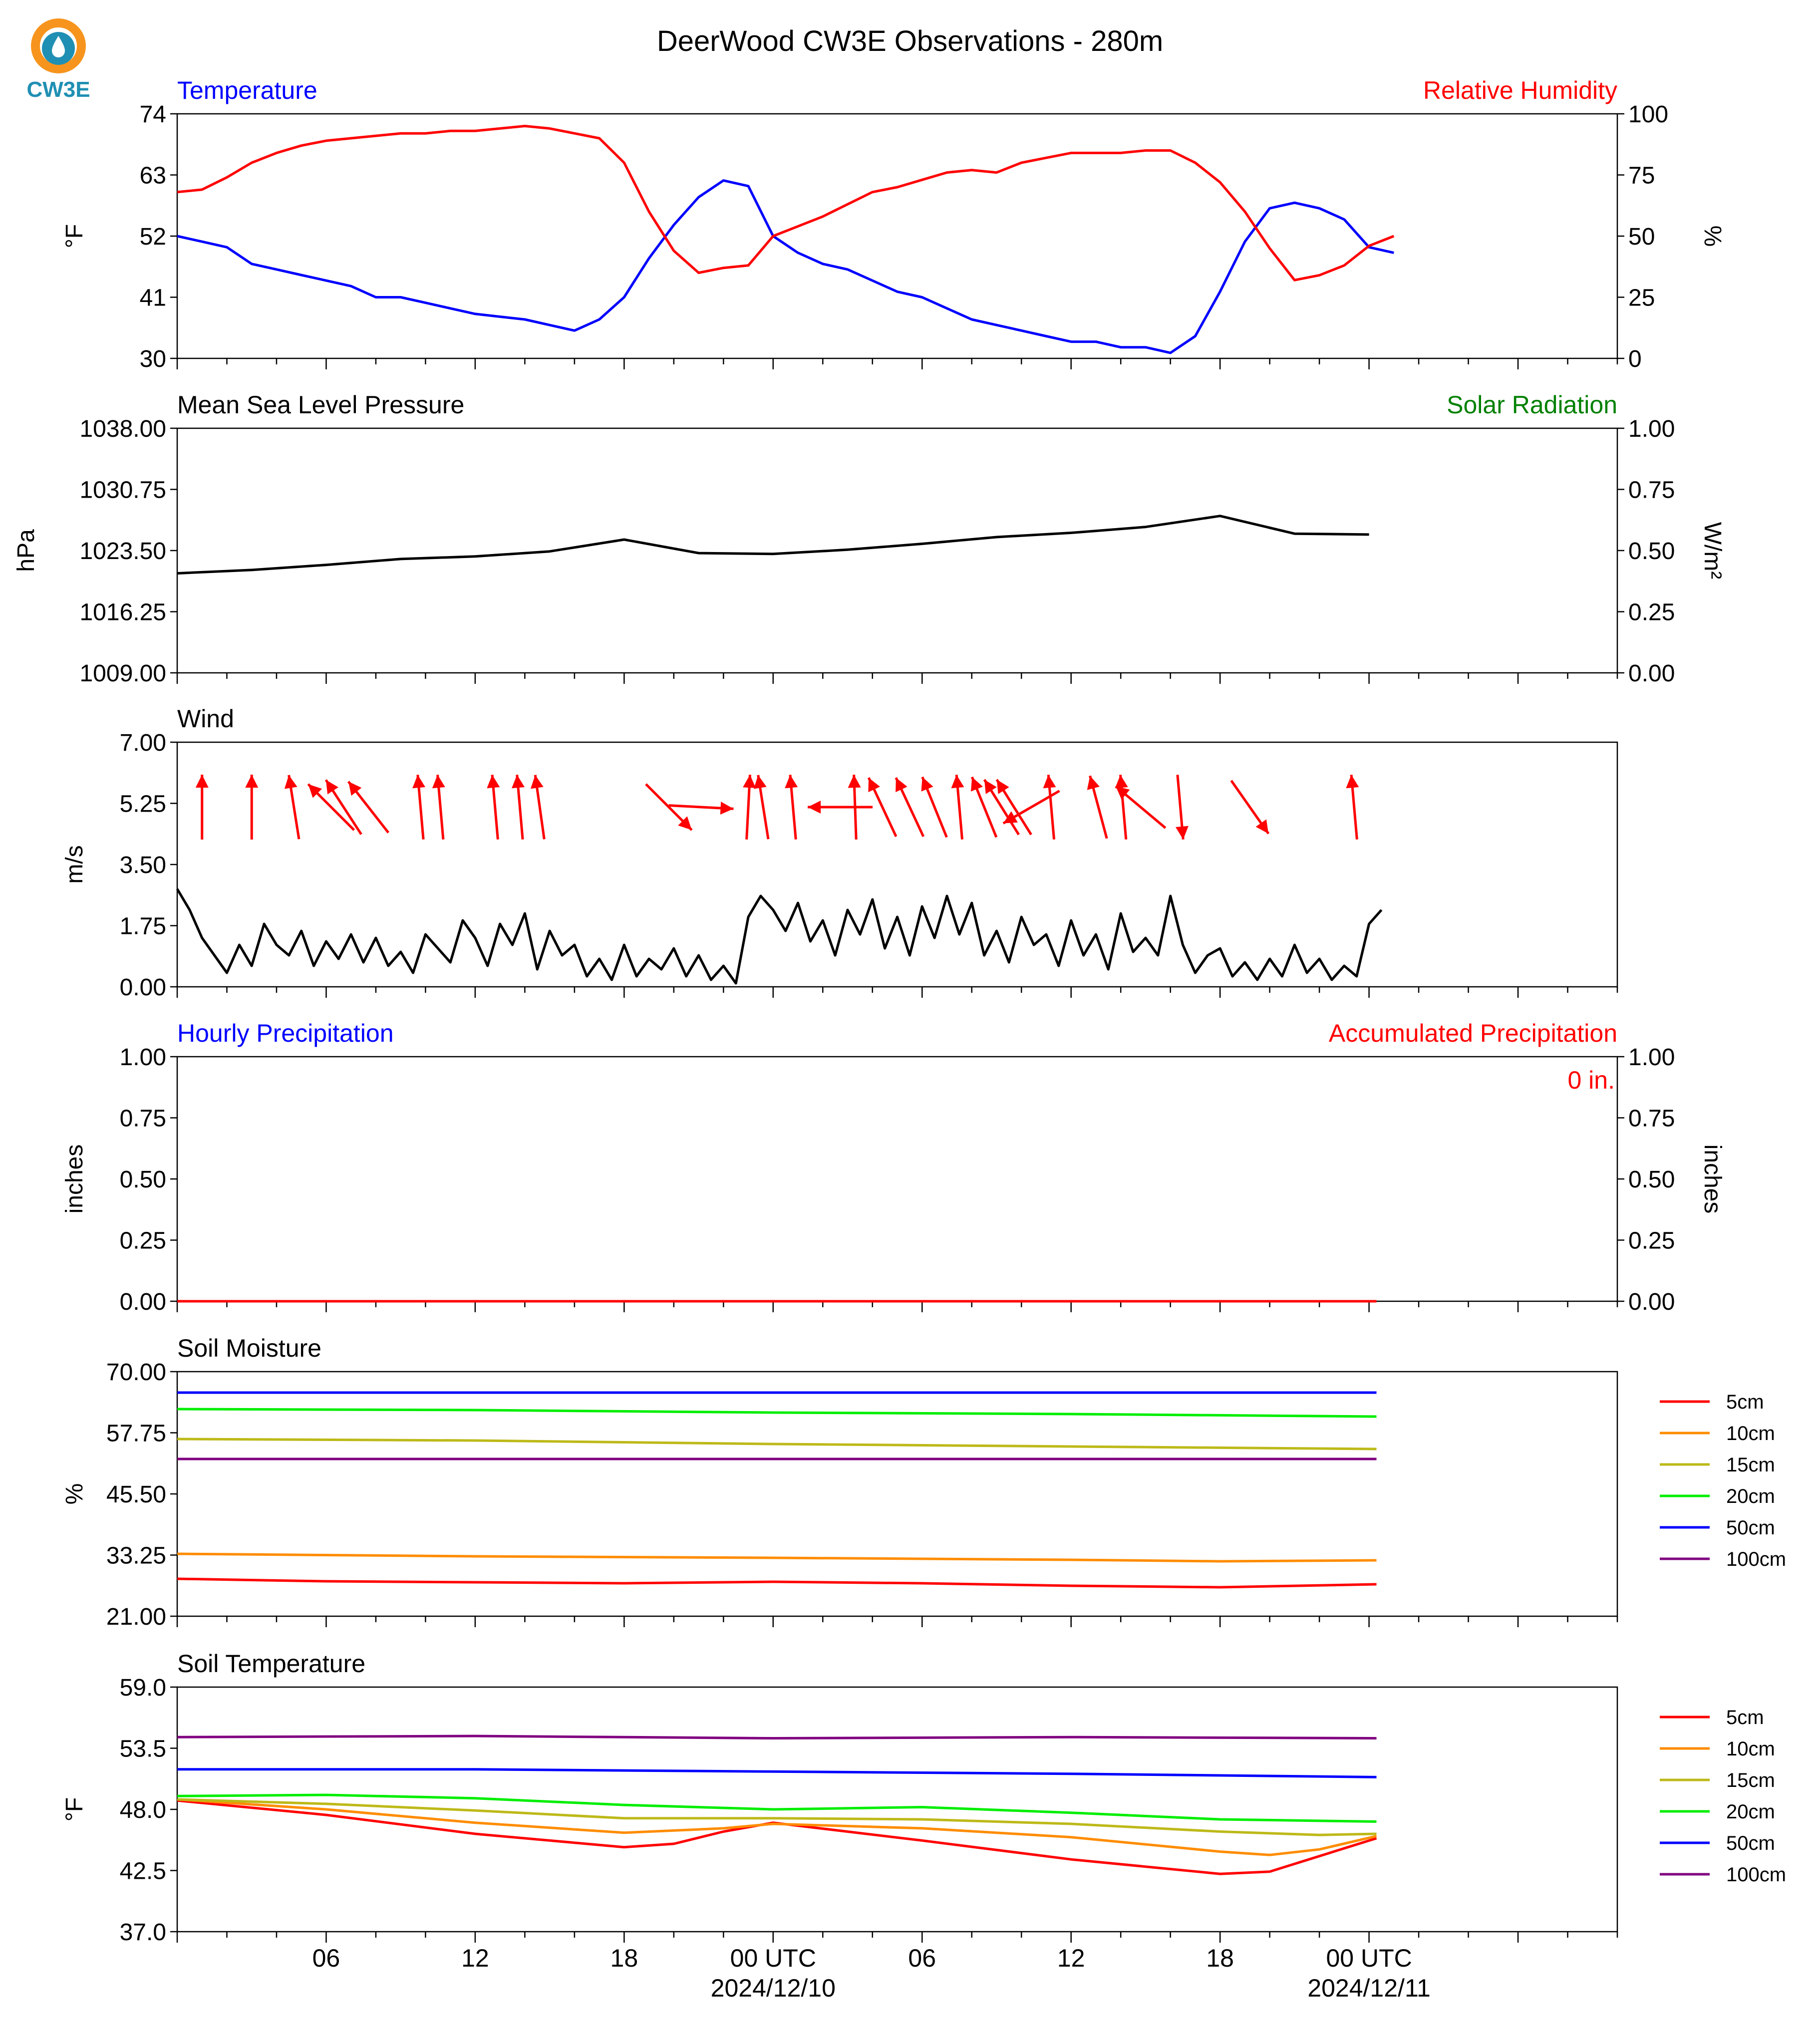 The height and width of the screenshot is (2028, 1820). What do you see at coordinates (1369, 1988) in the screenshot?
I see `x-date-label: 2024/12/11` at bounding box center [1369, 1988].